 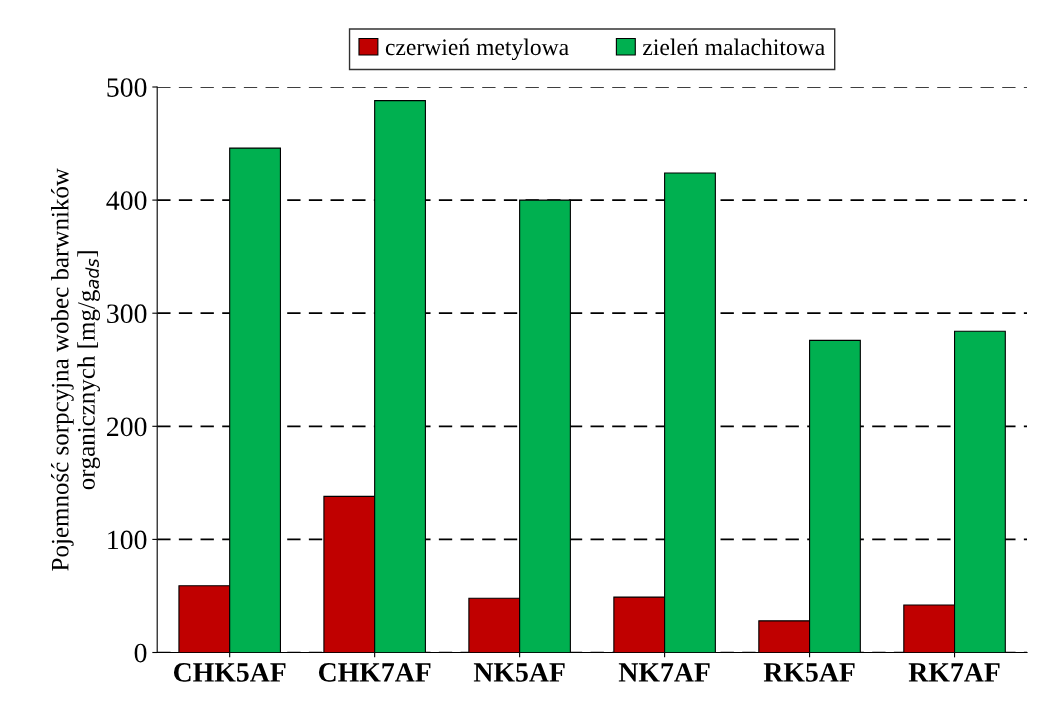 What do you see at coordinates (229, 672) in the screenshot?
I see `x-tick-label: CHK5AF` at bounding box center [229, 672].